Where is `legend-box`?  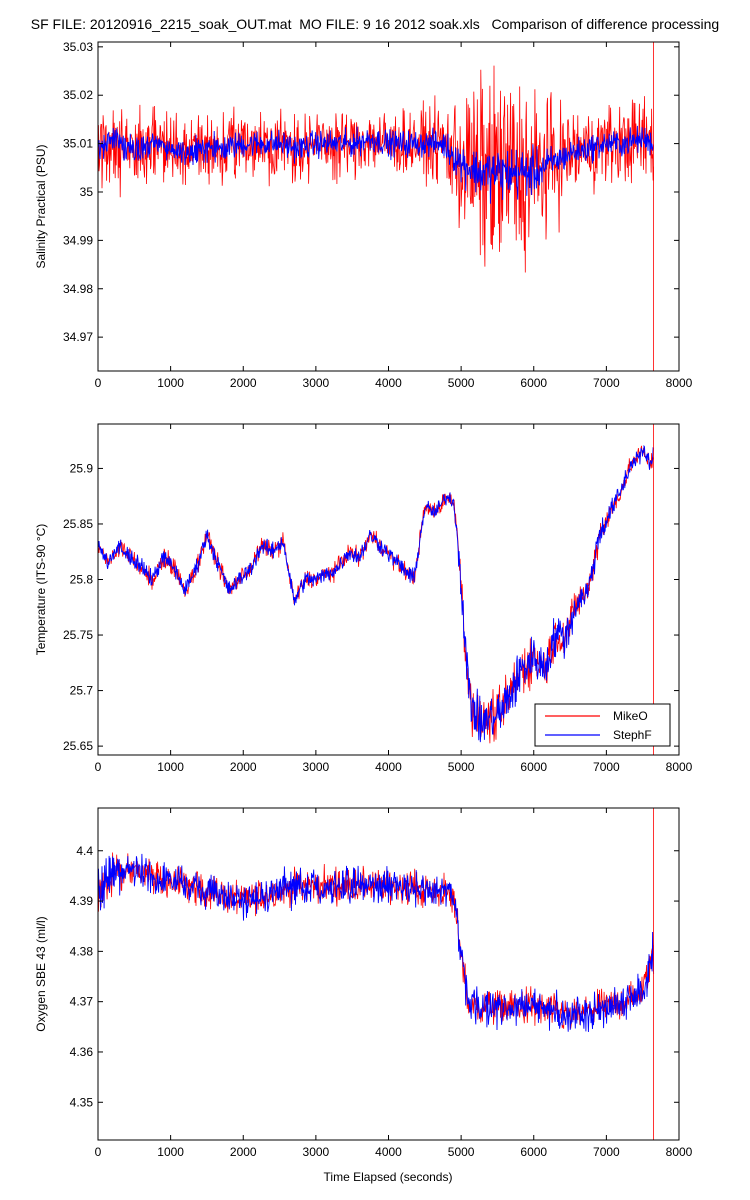 legend-box is located at coordinates (602, 725).